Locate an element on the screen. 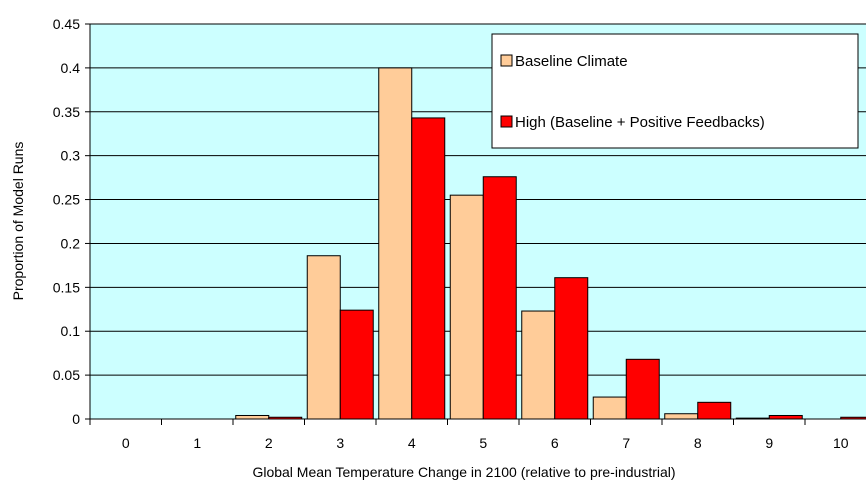 This screenshot has width=866, height=484. y-tick-label: 0.05 is located at coordinates (66, 375).